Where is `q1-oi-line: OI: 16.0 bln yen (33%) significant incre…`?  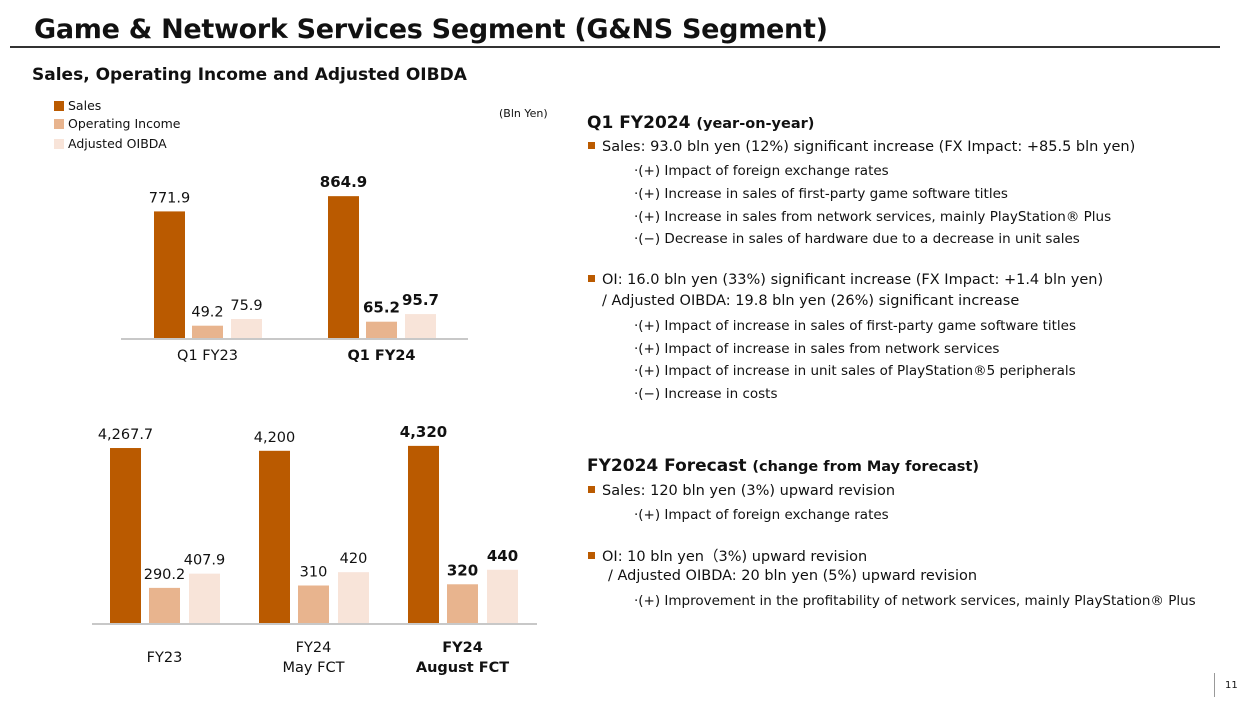 q1-oi-line: OI: 16.0 bln yen (33%) significant incre… is located at coordinates (845, 280).